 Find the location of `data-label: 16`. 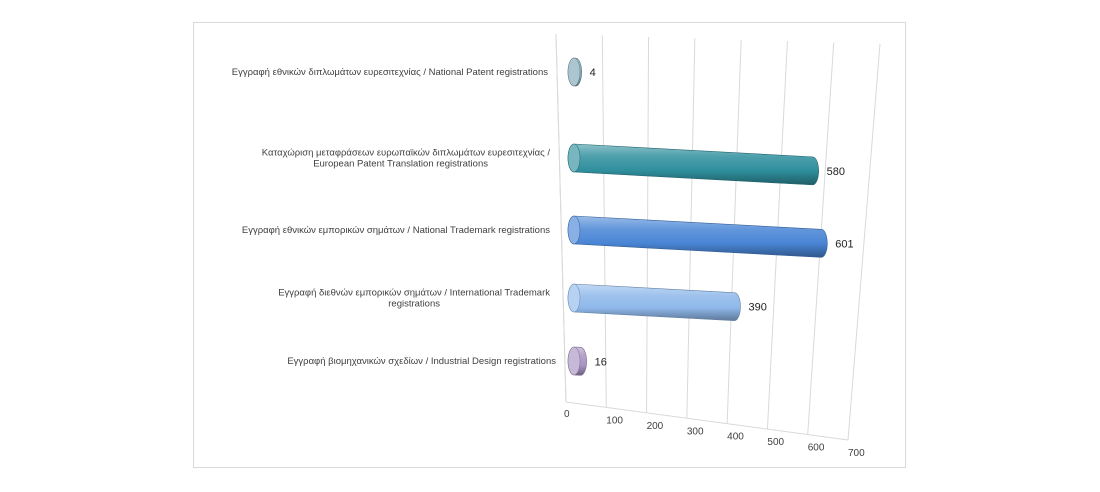

data-label: 16 is located at coordinates (601, 362).